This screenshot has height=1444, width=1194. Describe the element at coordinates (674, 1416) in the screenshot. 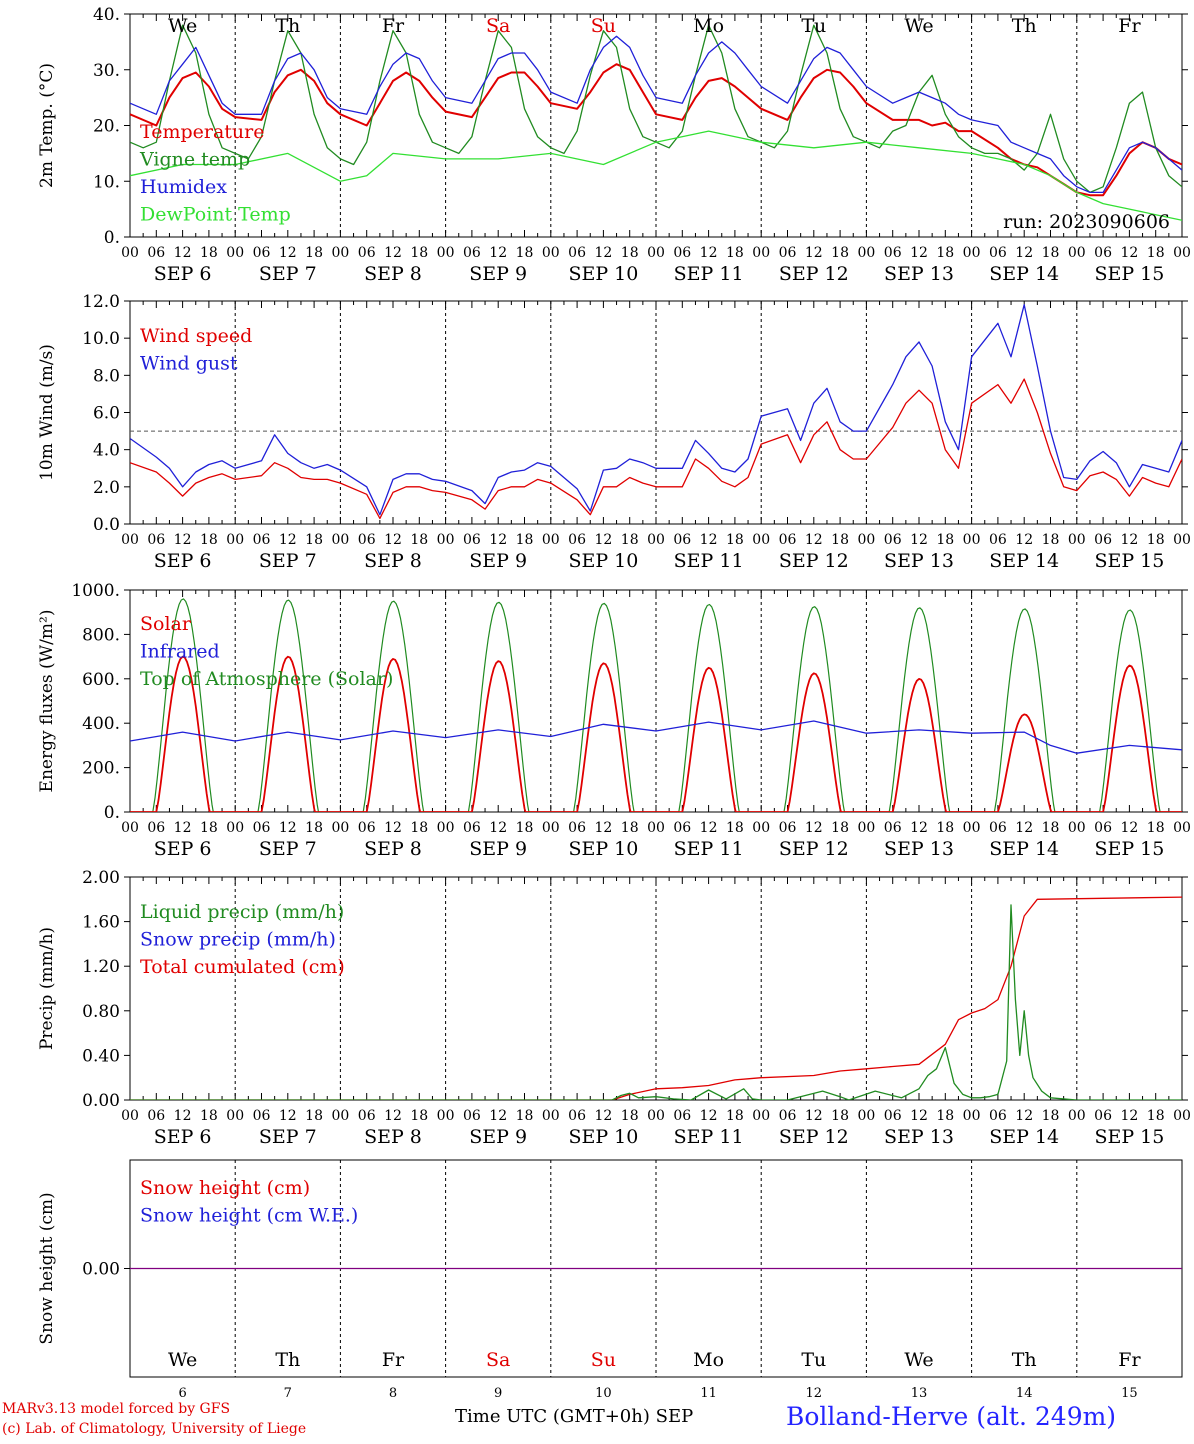

I see `time-axis-month: SEP` at that location.